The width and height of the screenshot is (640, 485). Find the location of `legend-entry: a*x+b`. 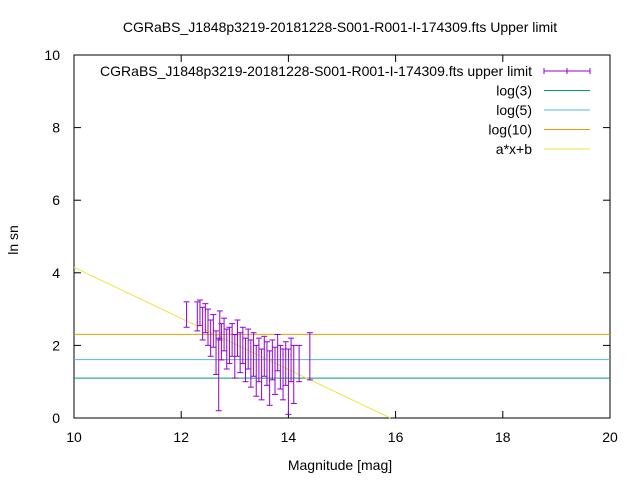

legend-entry: a*x+b is located at coordinates (543, 149).